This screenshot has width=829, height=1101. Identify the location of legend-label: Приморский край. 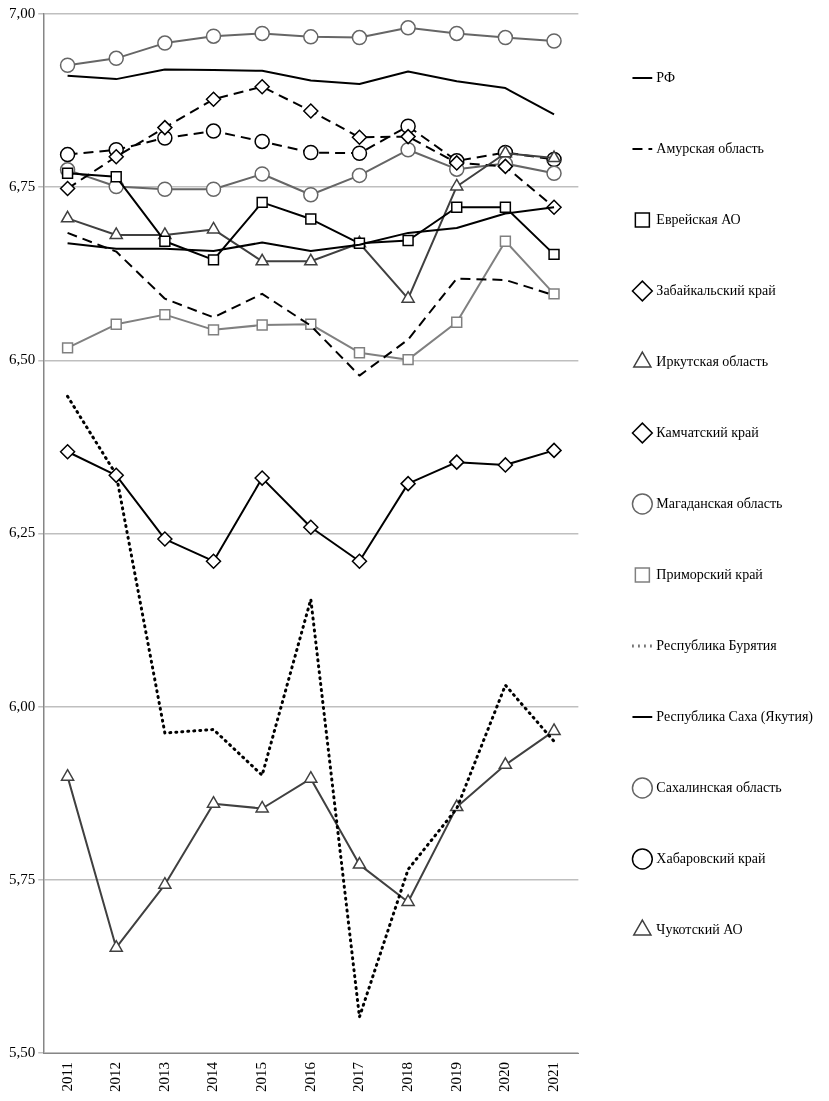
(710, 574).